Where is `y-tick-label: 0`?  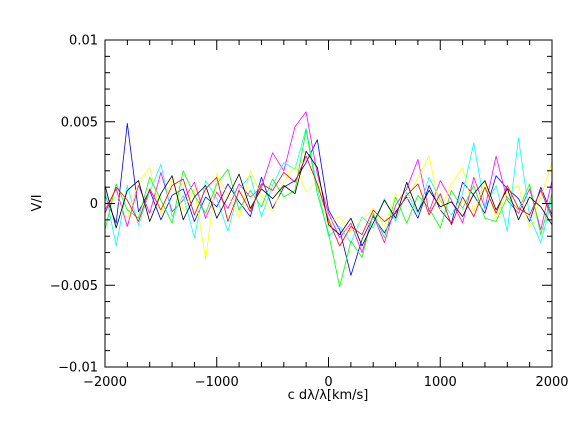
y-tick-label: 0 is located at coordinates (94, 204).